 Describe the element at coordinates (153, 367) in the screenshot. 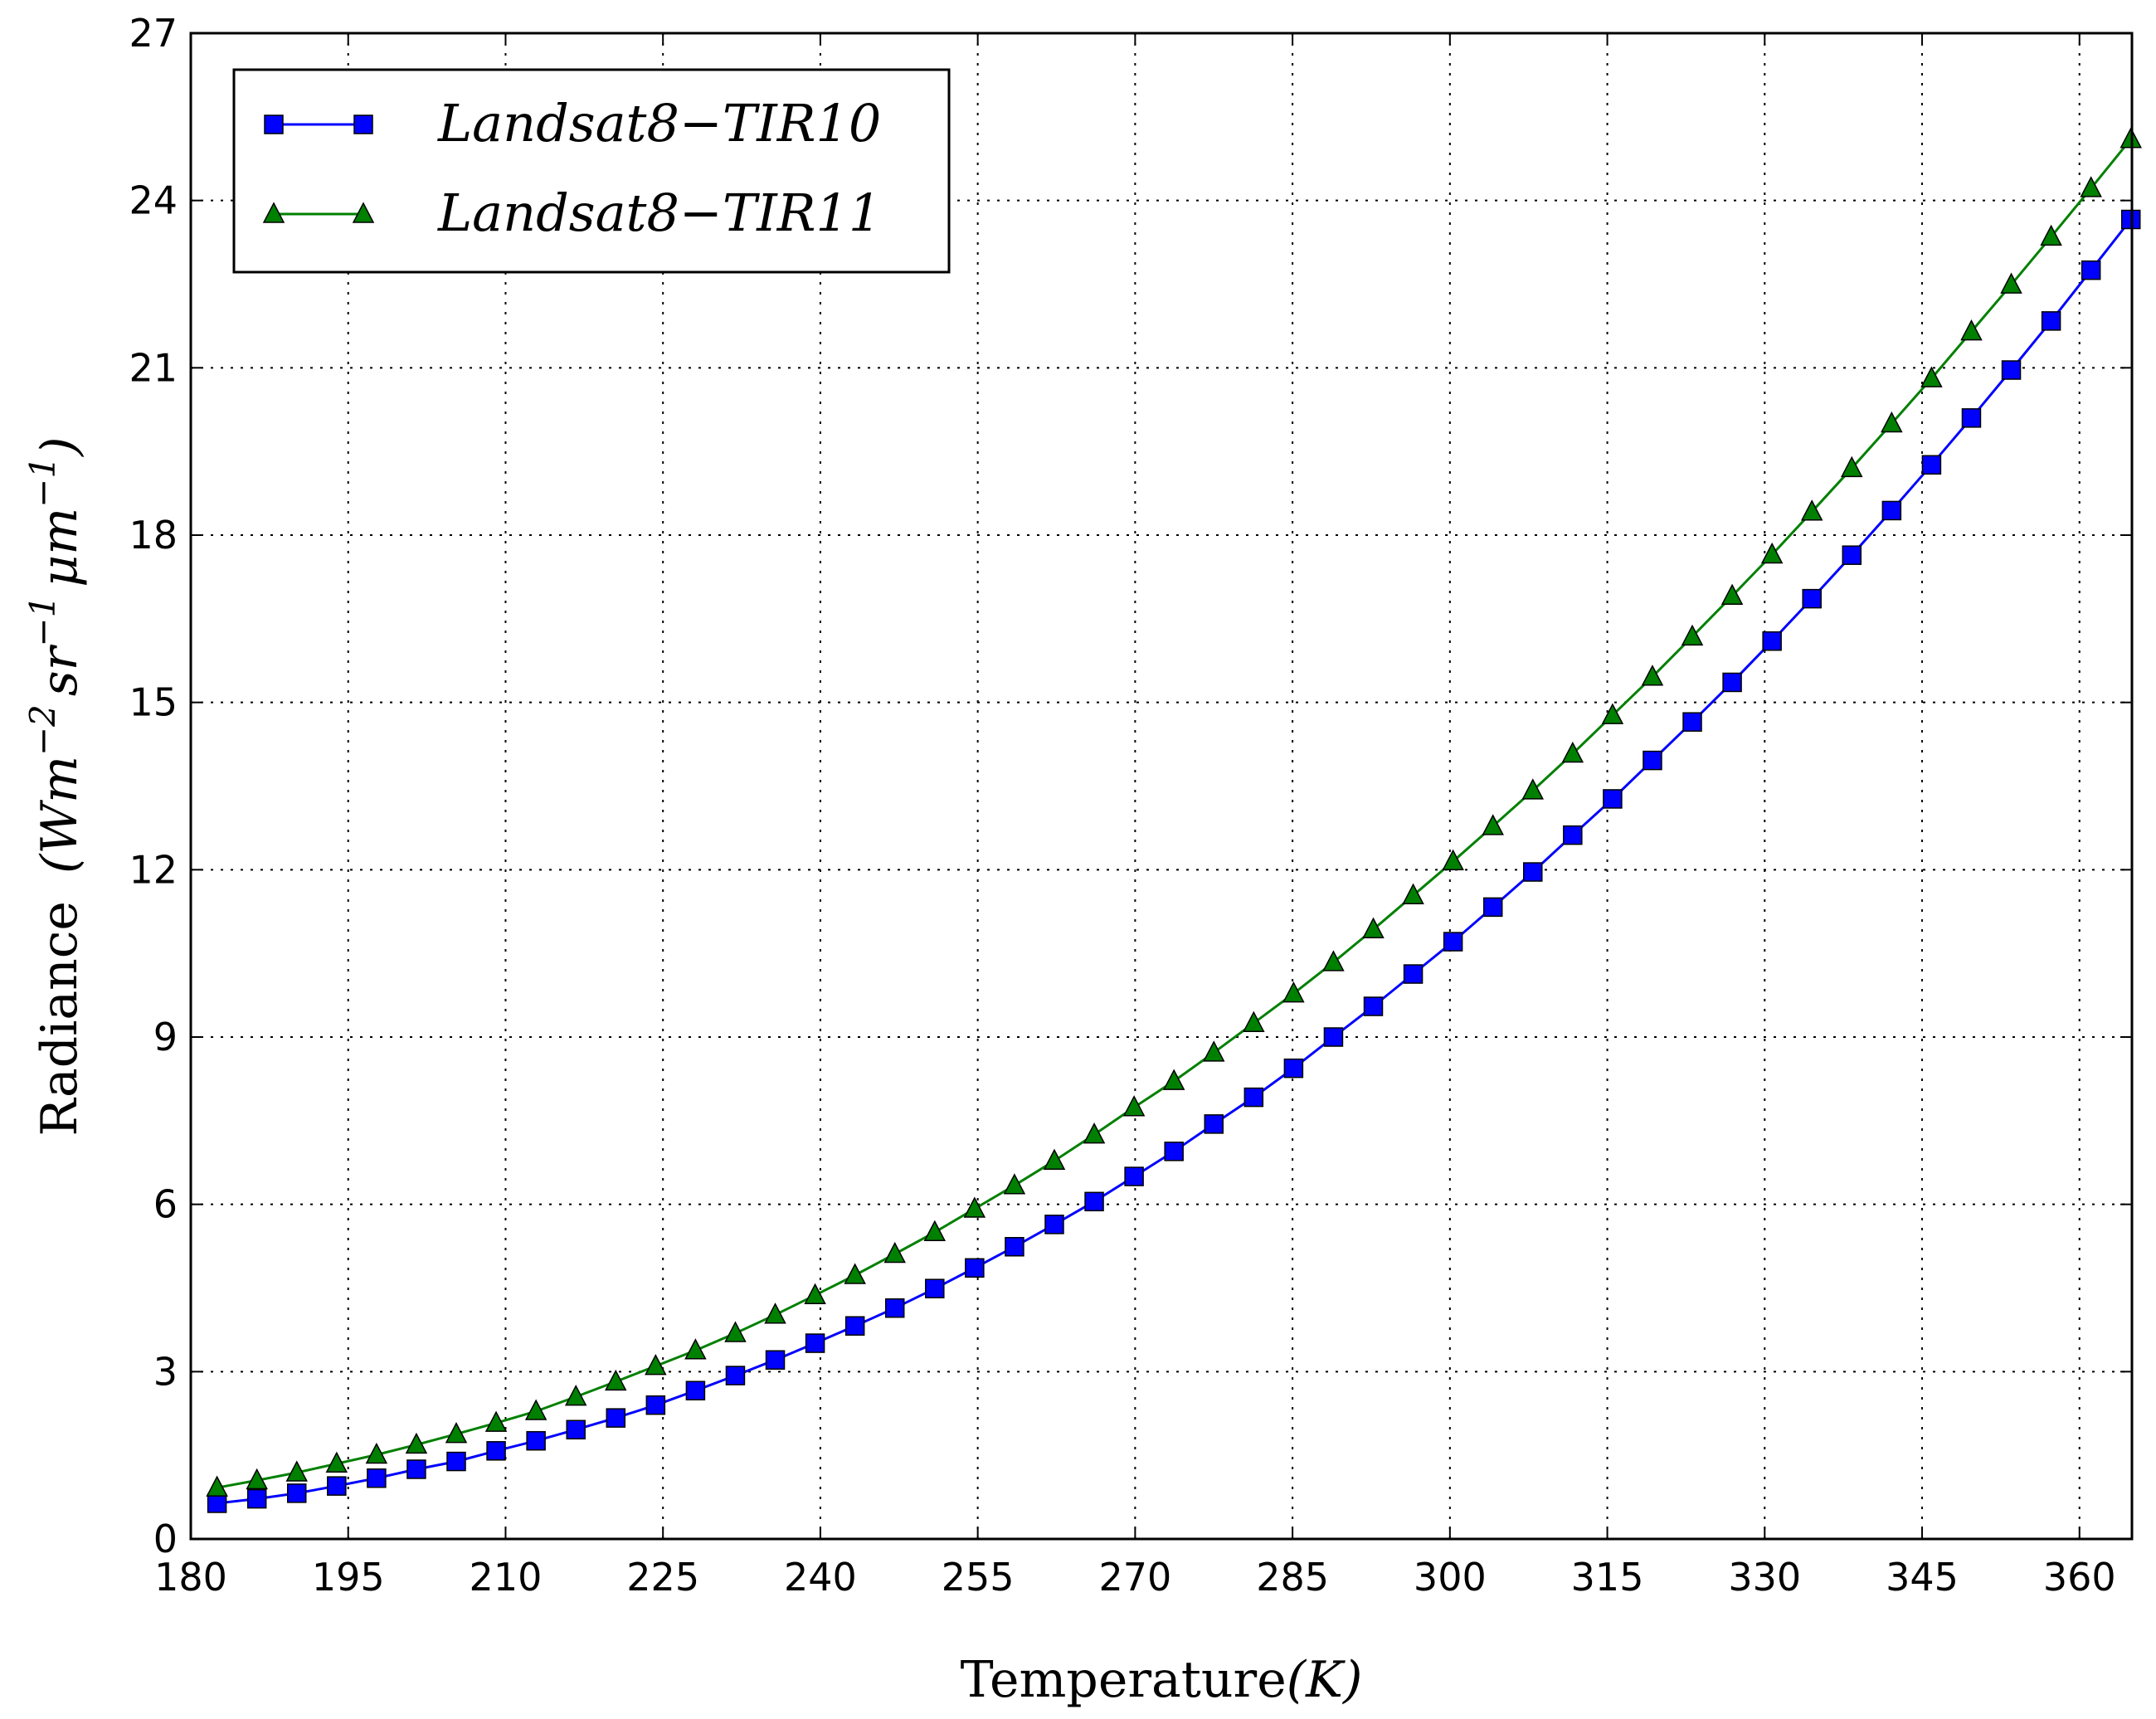

I see `y-tick-label: 21` at that location.